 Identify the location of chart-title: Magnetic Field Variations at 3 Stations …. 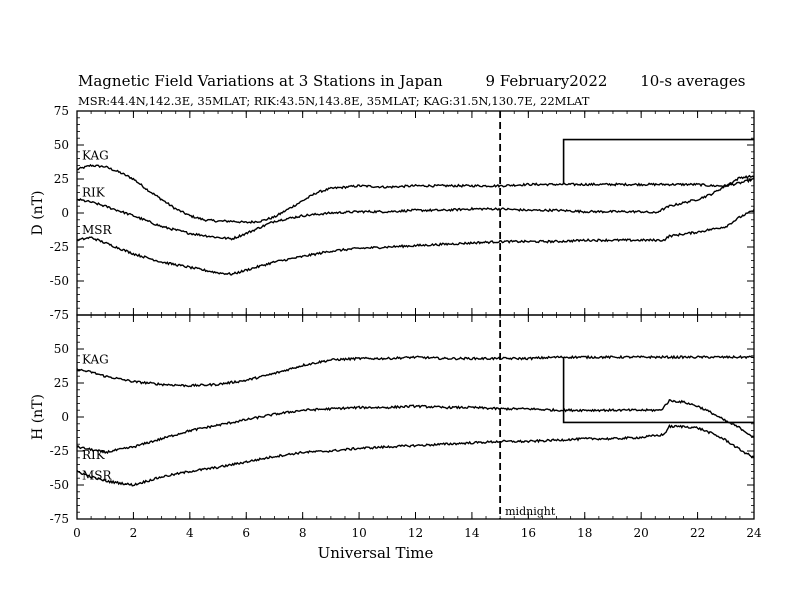
(411, 81).